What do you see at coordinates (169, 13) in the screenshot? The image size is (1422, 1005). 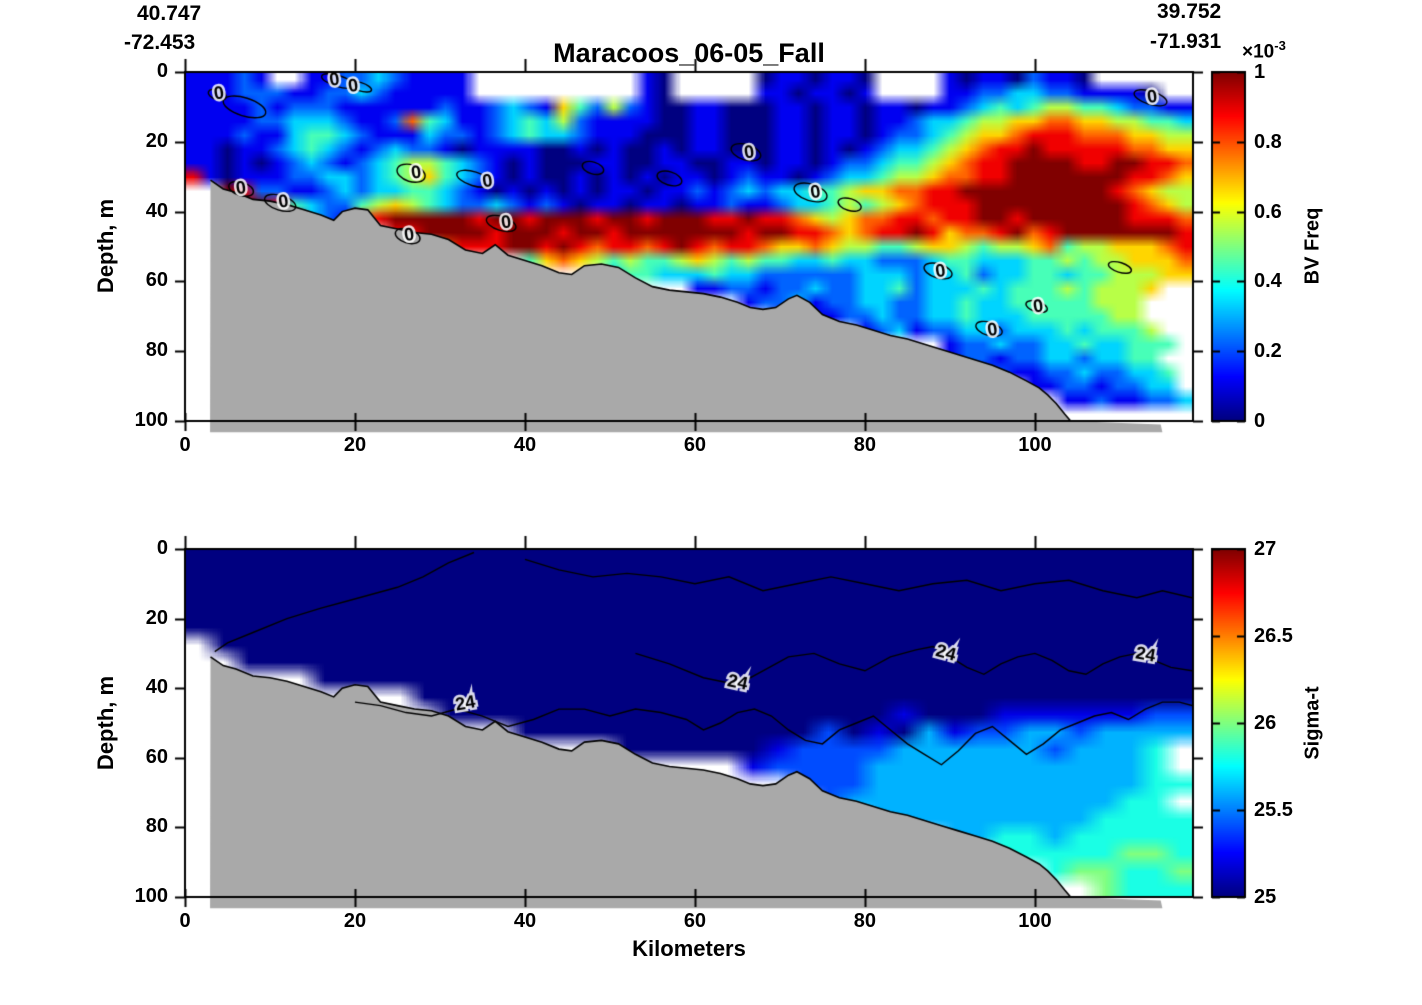 I see `corner-label-lat-left: 40.747` at bounding box center [169, 13].